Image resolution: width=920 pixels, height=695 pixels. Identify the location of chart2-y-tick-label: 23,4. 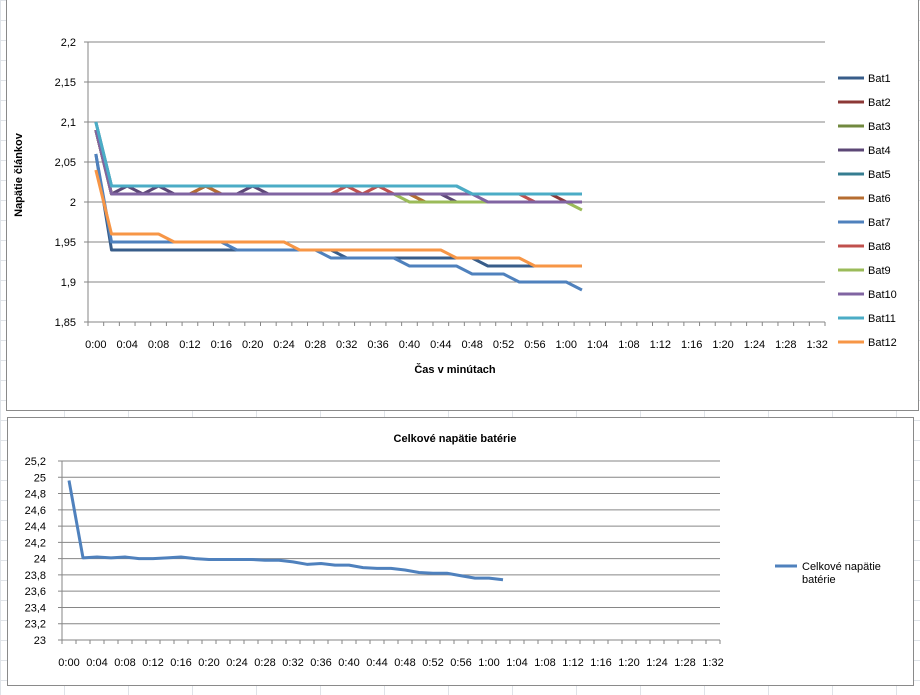
(35, 608).